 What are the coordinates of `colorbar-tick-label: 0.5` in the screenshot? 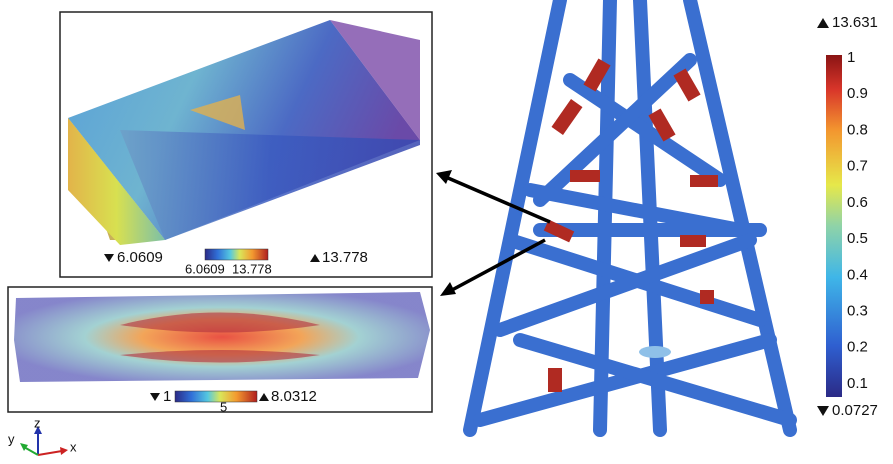 It's located at (857, 238).